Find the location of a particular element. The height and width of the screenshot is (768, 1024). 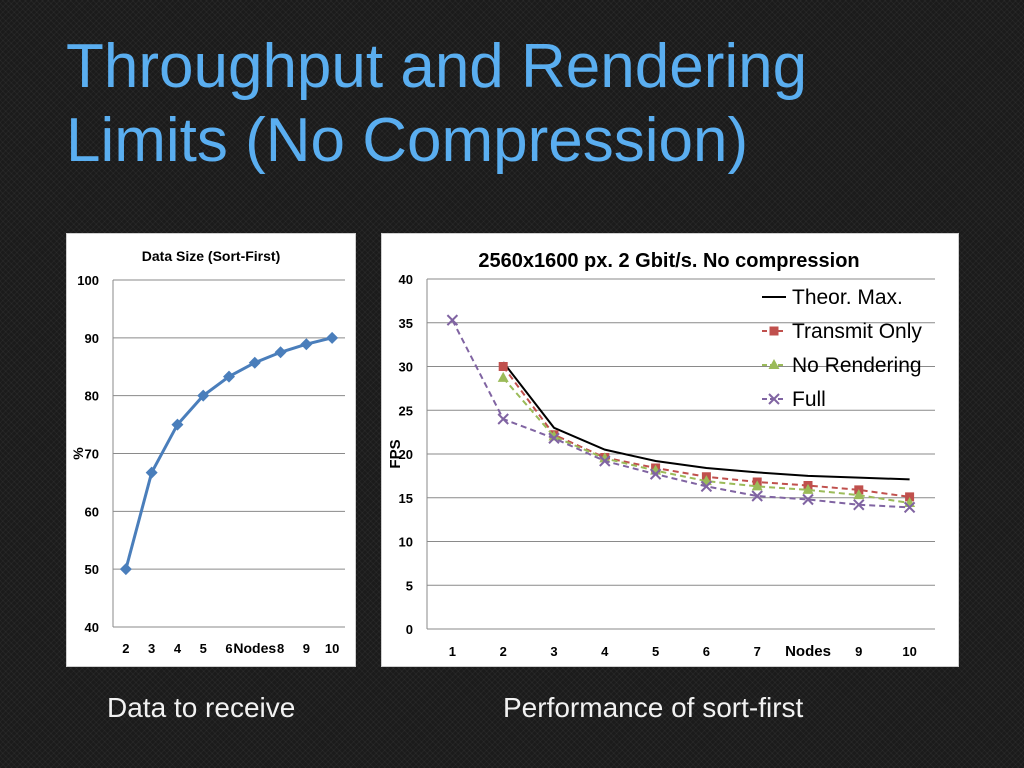

left-y-tick-label: 80 is located at coordinates (92, 396).